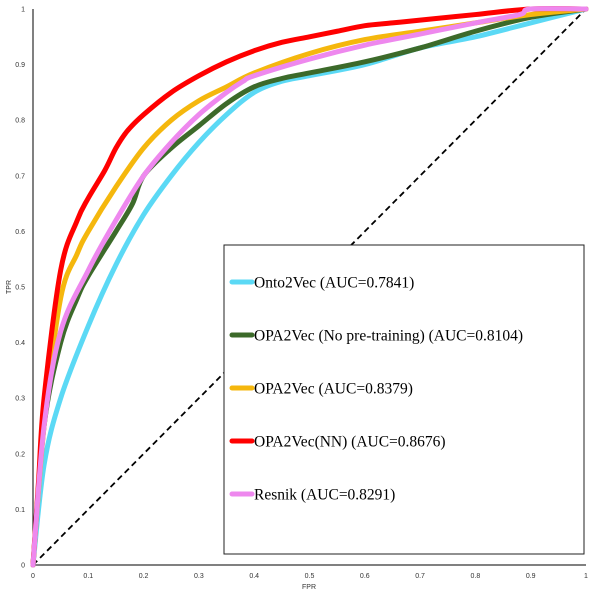 This screenshot has height=597, width=598. Describe the element at coordinates (334, 283) in the screenshot. I see `legend-label: Onto2Vec (AUC=0.7841)` at that location.